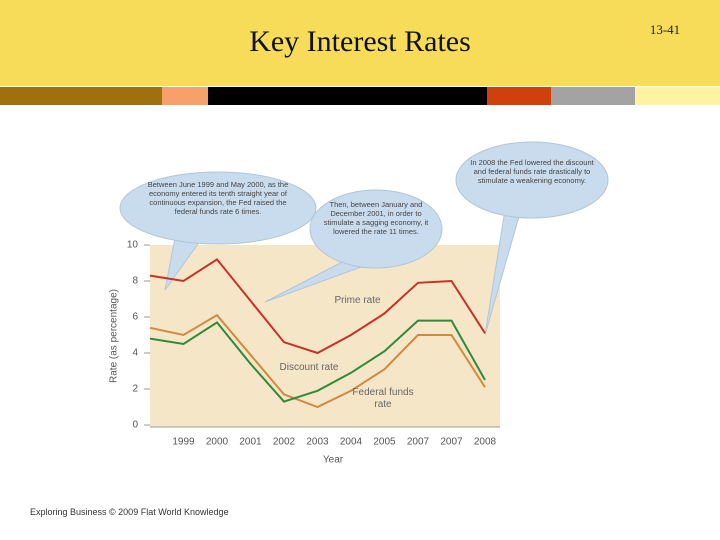  I want to click on x-tick-label: 2002, so click(284, 442).